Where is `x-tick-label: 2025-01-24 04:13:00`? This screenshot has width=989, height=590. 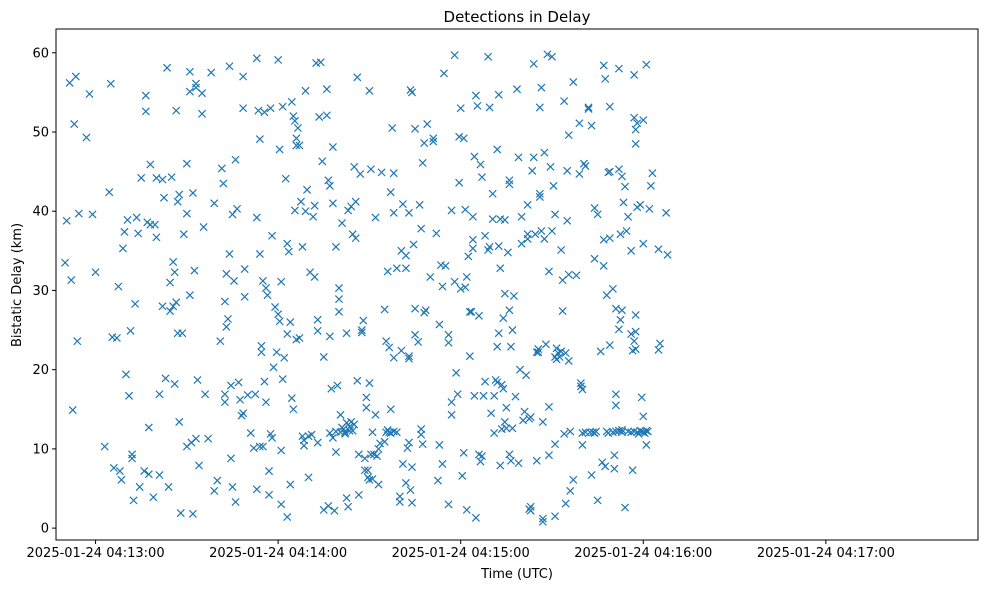
x-tick-label: 2025-01-24 04:13:00 is located at coordinates (96, 553).